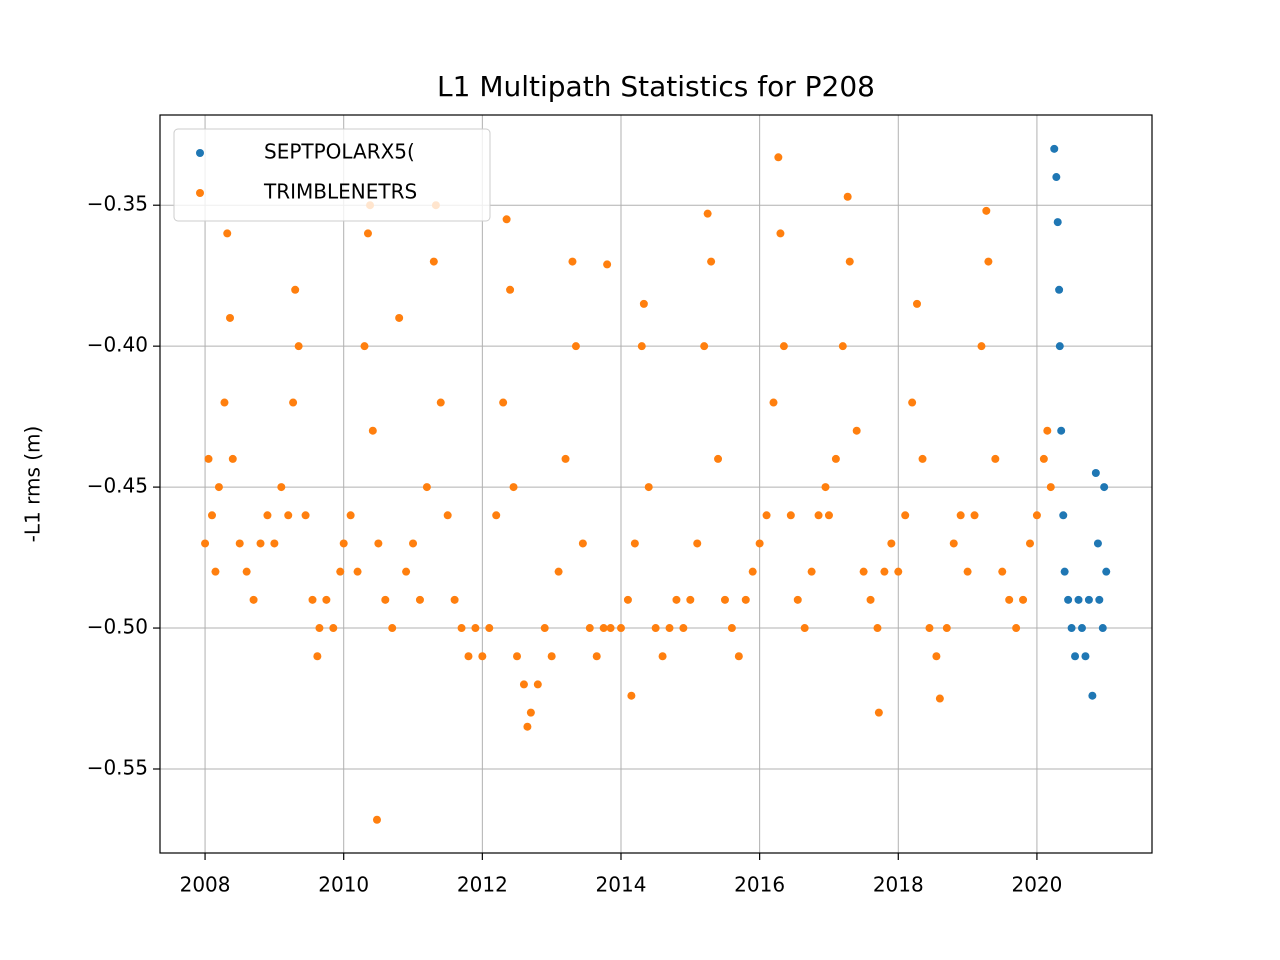  I want to click on y-axis-label: -L1 rms (m), so click(33, 484).